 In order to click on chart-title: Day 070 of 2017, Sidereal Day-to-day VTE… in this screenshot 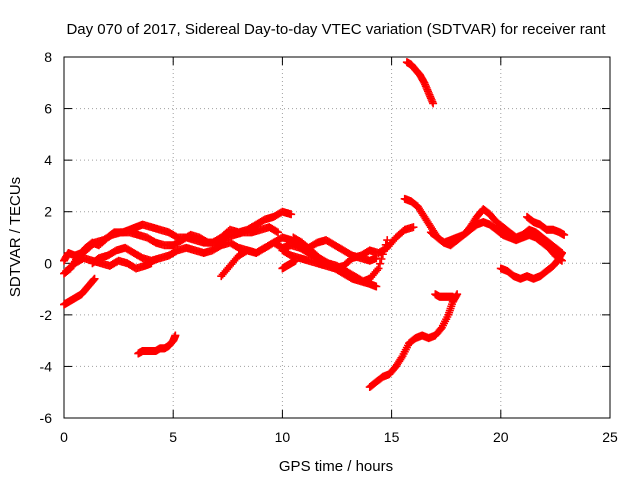, I will do `click(336, 29)`.